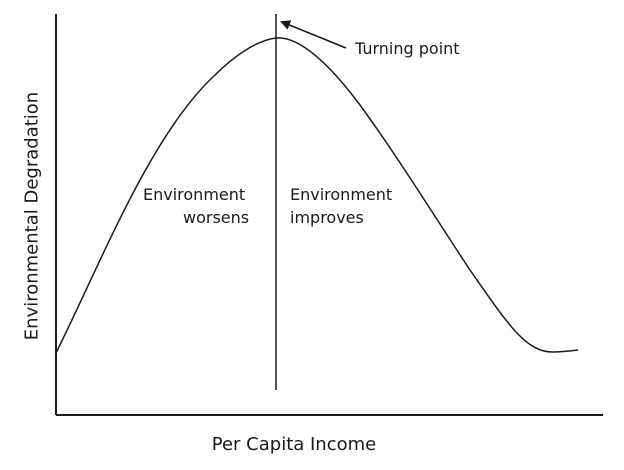 The image size is (624, 470). Describe the element at coordinates (327, 217) in the screenshot. I see `environment-improves-line2: improves` at that location.